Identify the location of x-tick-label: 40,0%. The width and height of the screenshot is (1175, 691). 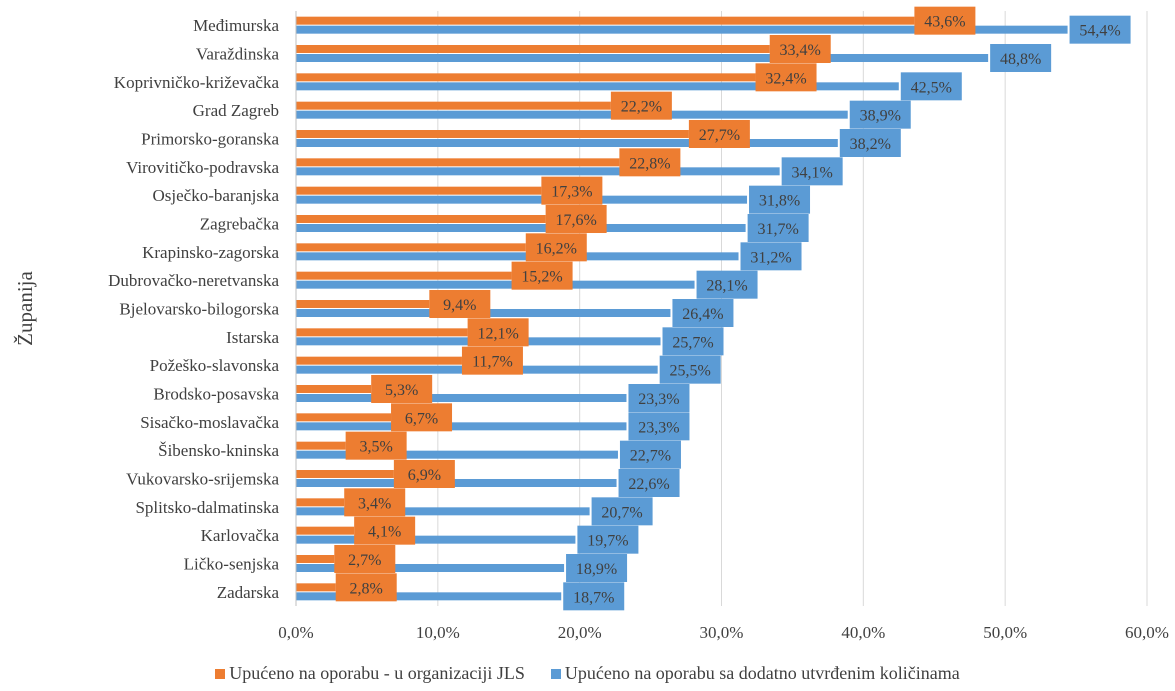
(863, 632).